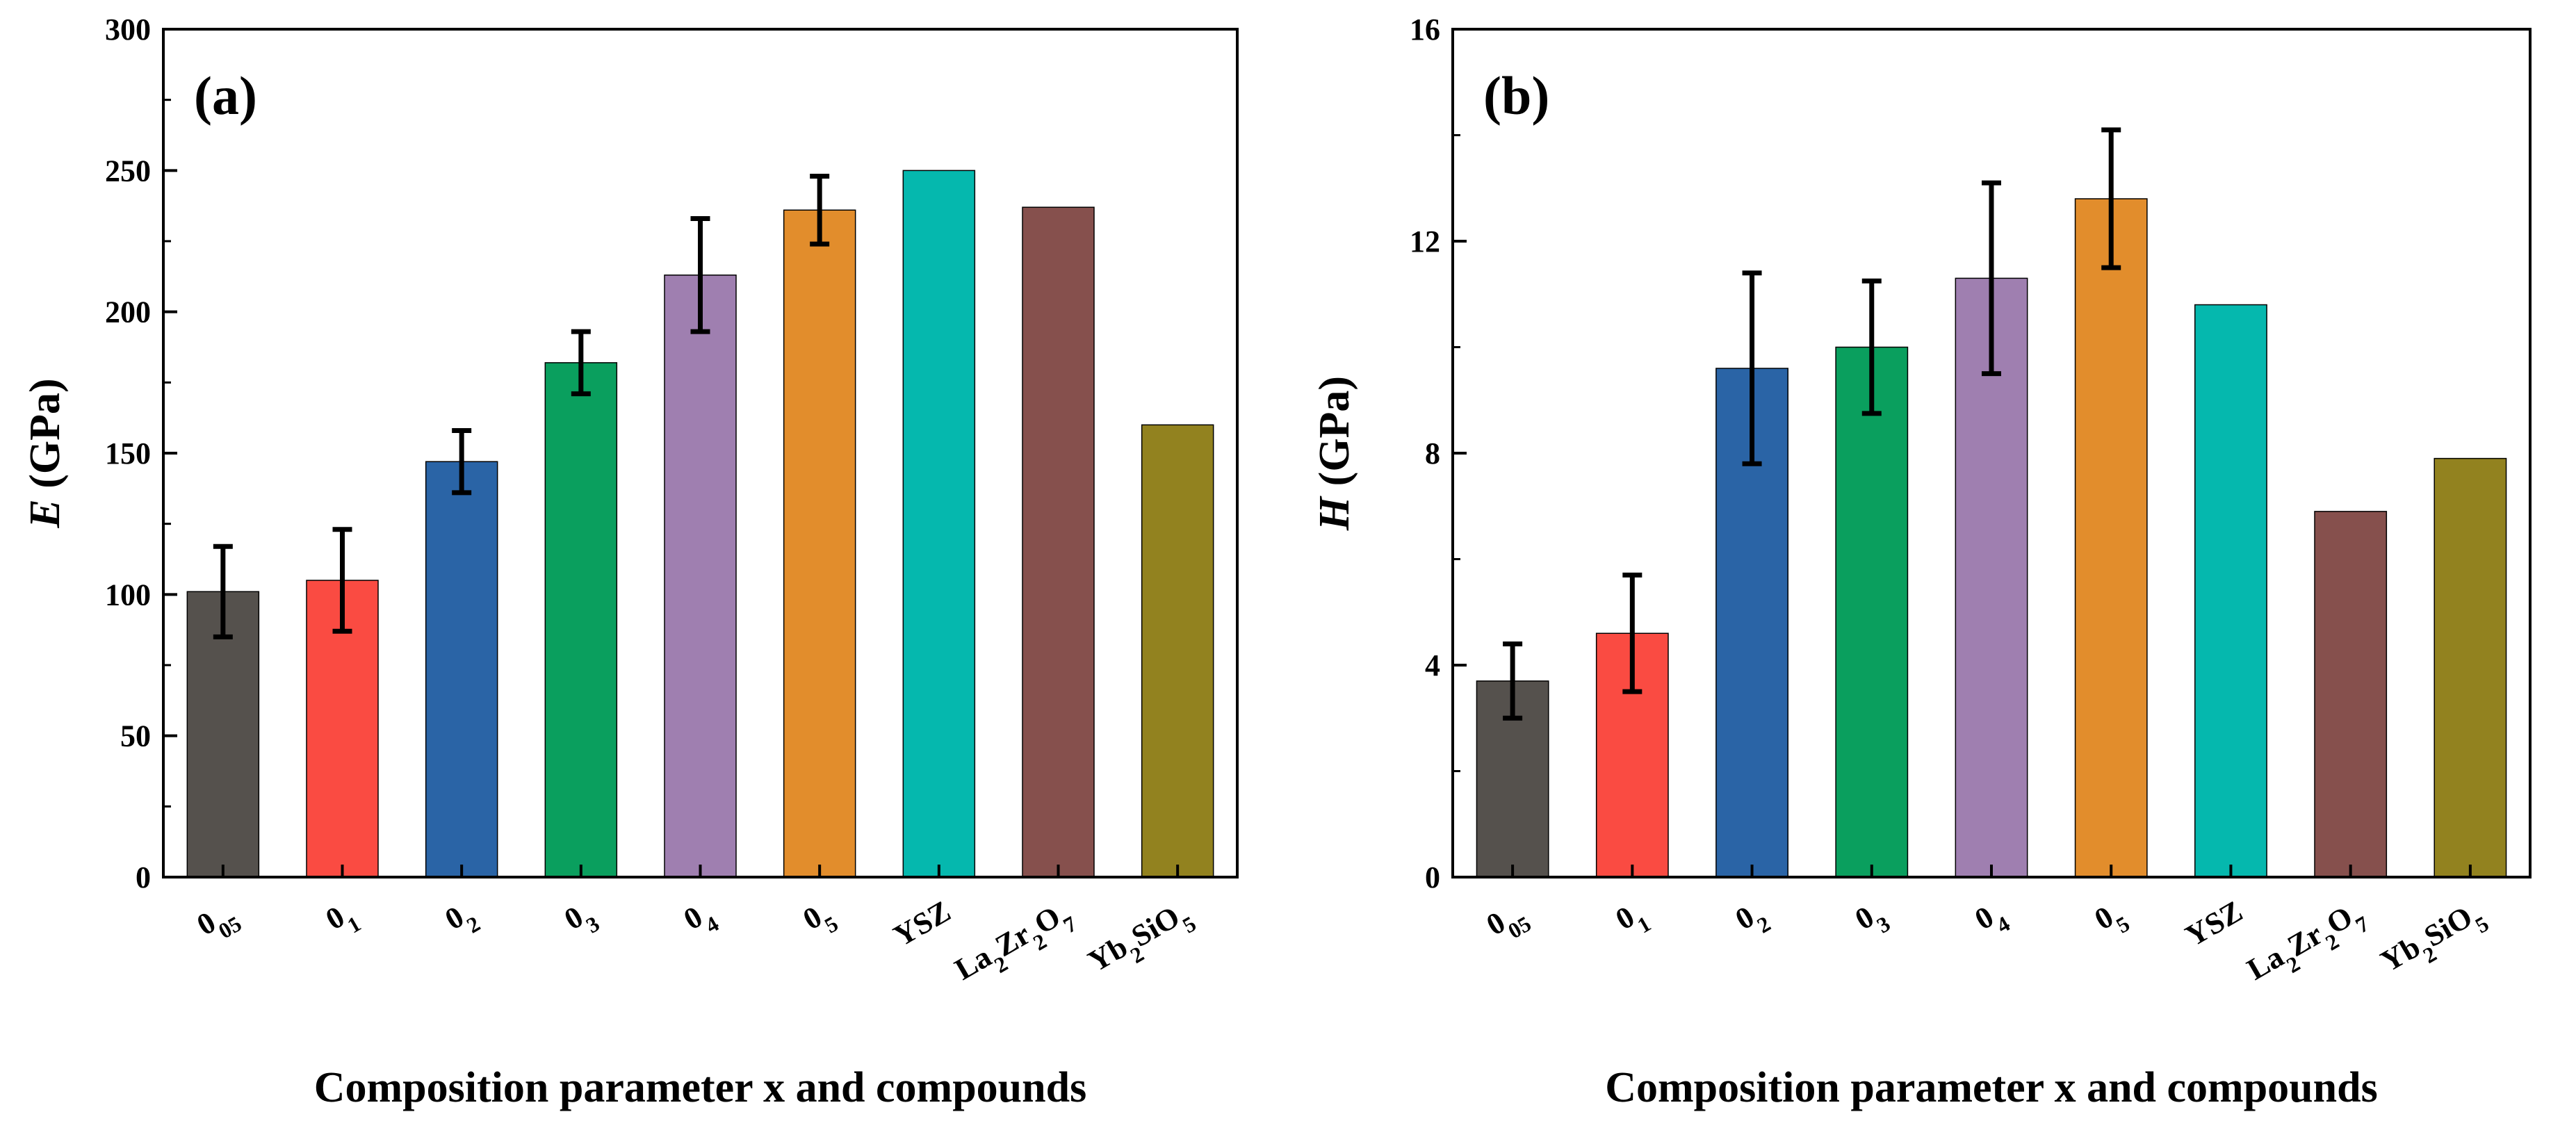  Describe the element at coordinates (461, 919) in the screenshot. I see `p1-xtick-label-2: 02` at that location.